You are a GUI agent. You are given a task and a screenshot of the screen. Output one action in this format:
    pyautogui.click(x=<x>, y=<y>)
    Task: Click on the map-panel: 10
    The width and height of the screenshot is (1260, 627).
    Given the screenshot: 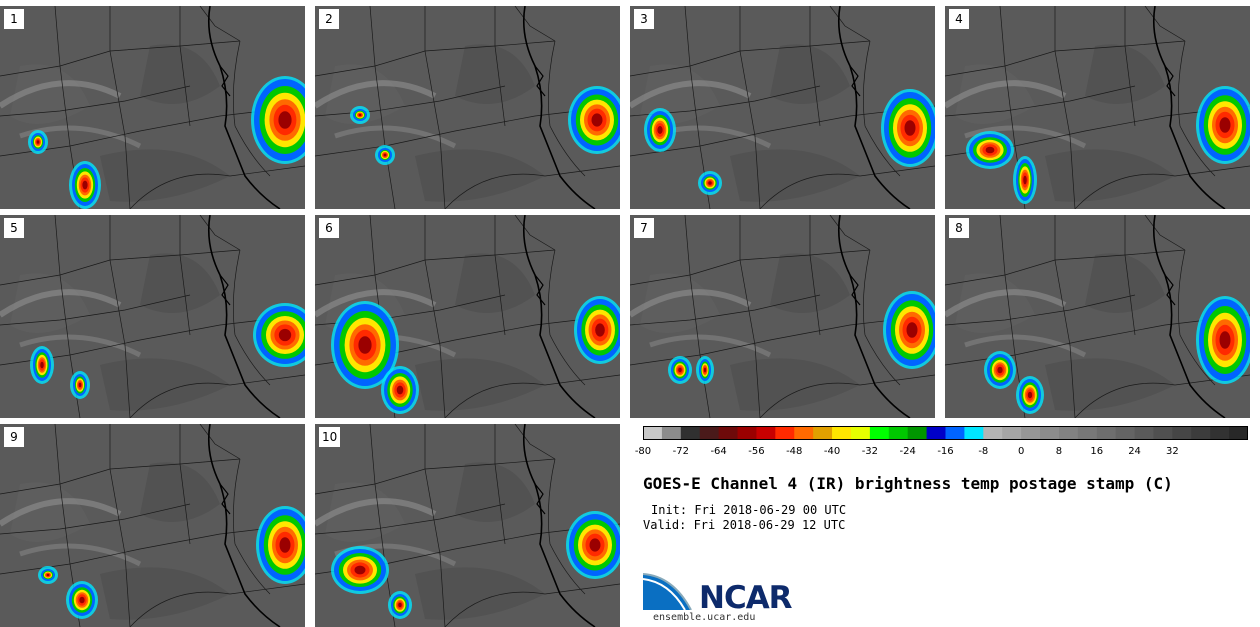 What is the action you would take?
    pyautogui.click(x=467, y=525)
    